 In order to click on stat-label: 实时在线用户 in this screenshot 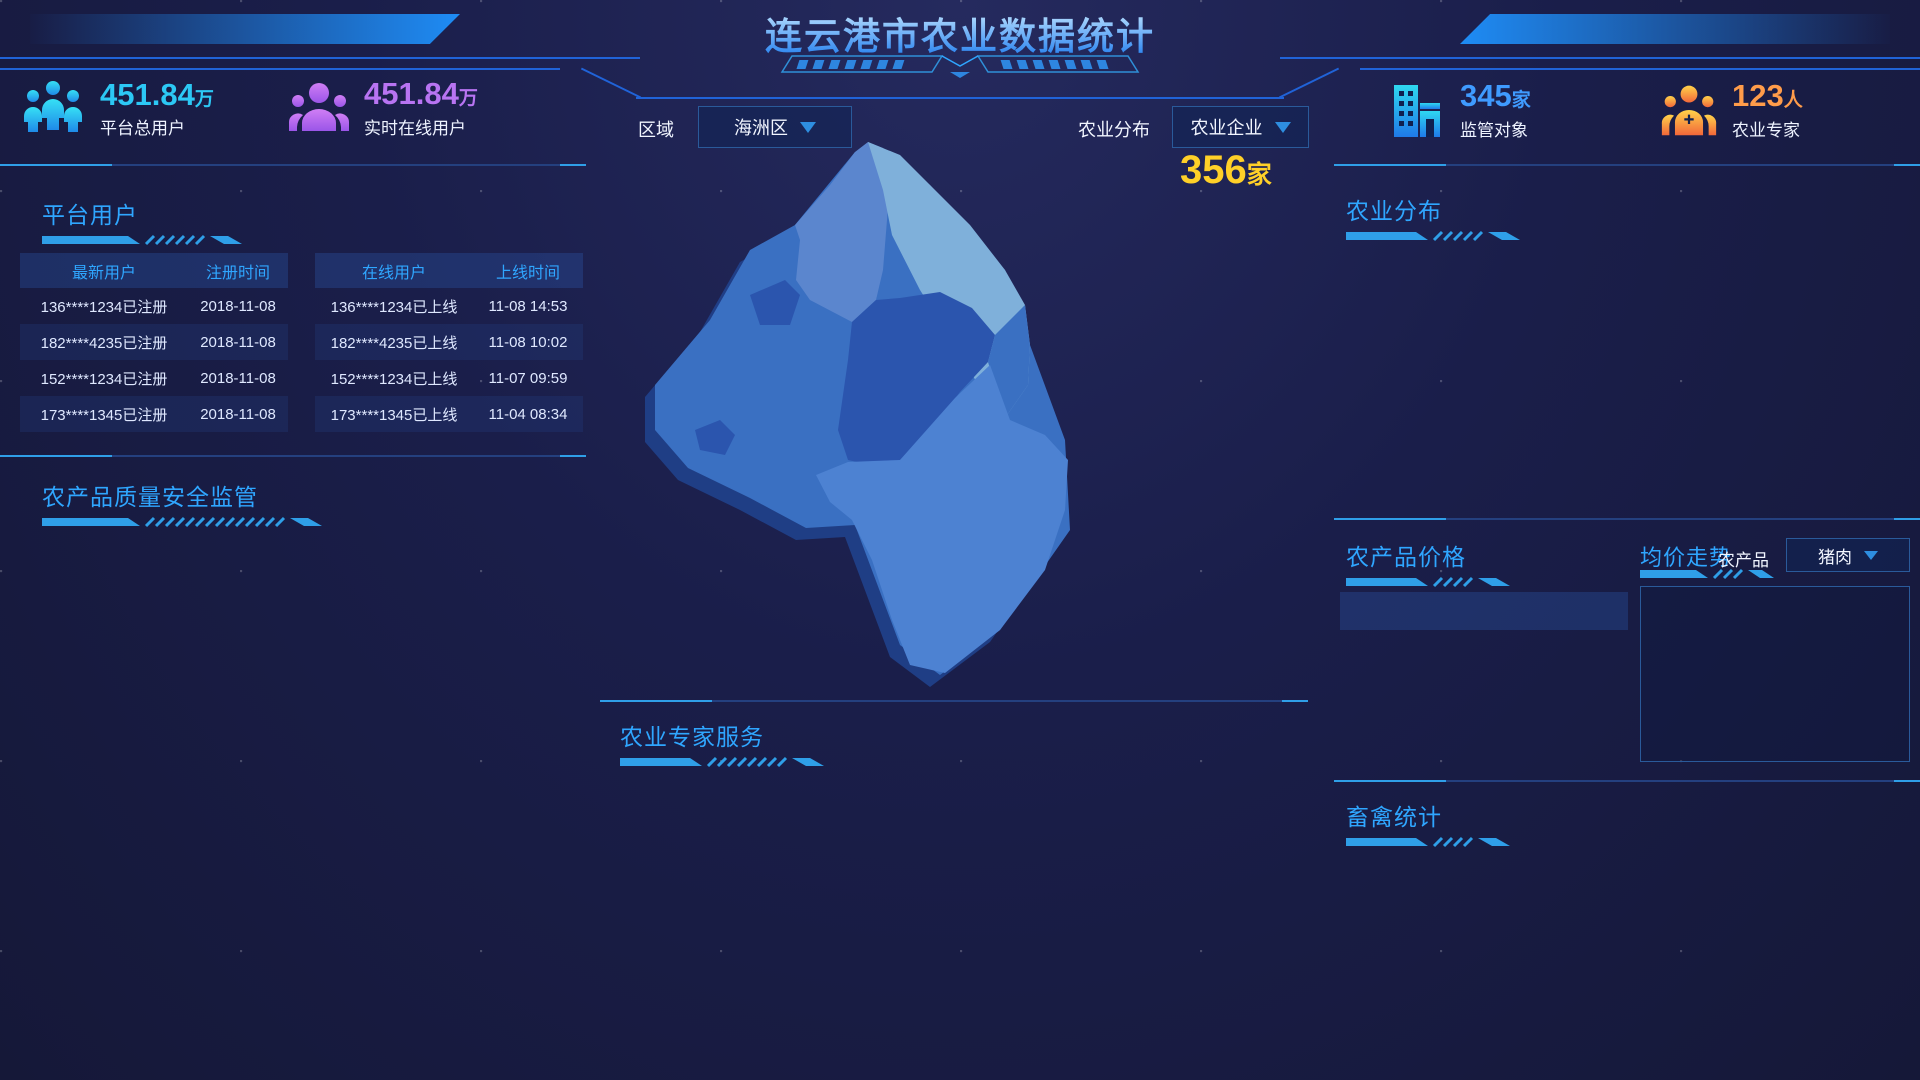, I will do `click(415, 128)`.